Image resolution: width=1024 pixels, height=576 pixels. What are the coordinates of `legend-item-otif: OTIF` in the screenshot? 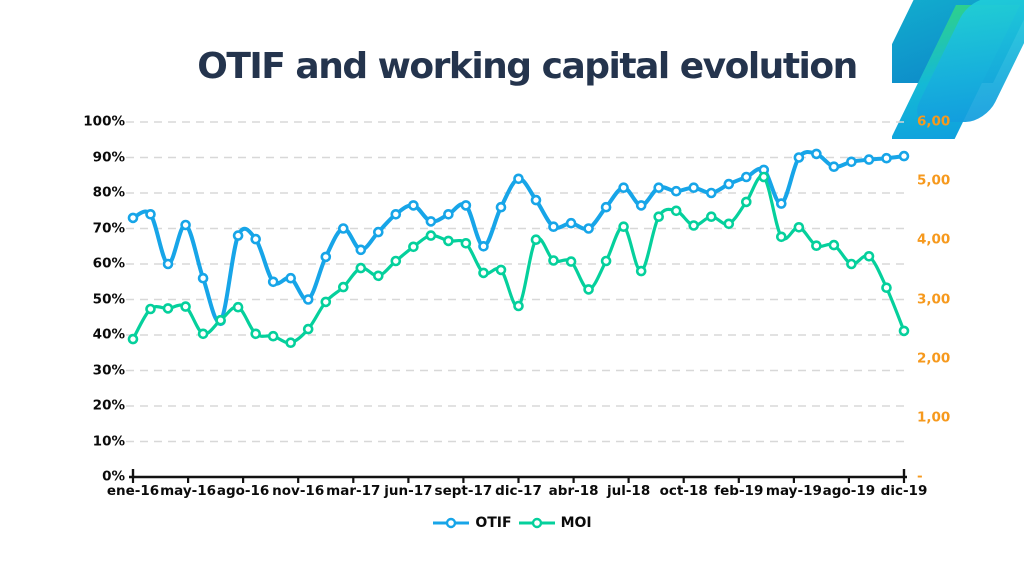 It's located at (472, 523).